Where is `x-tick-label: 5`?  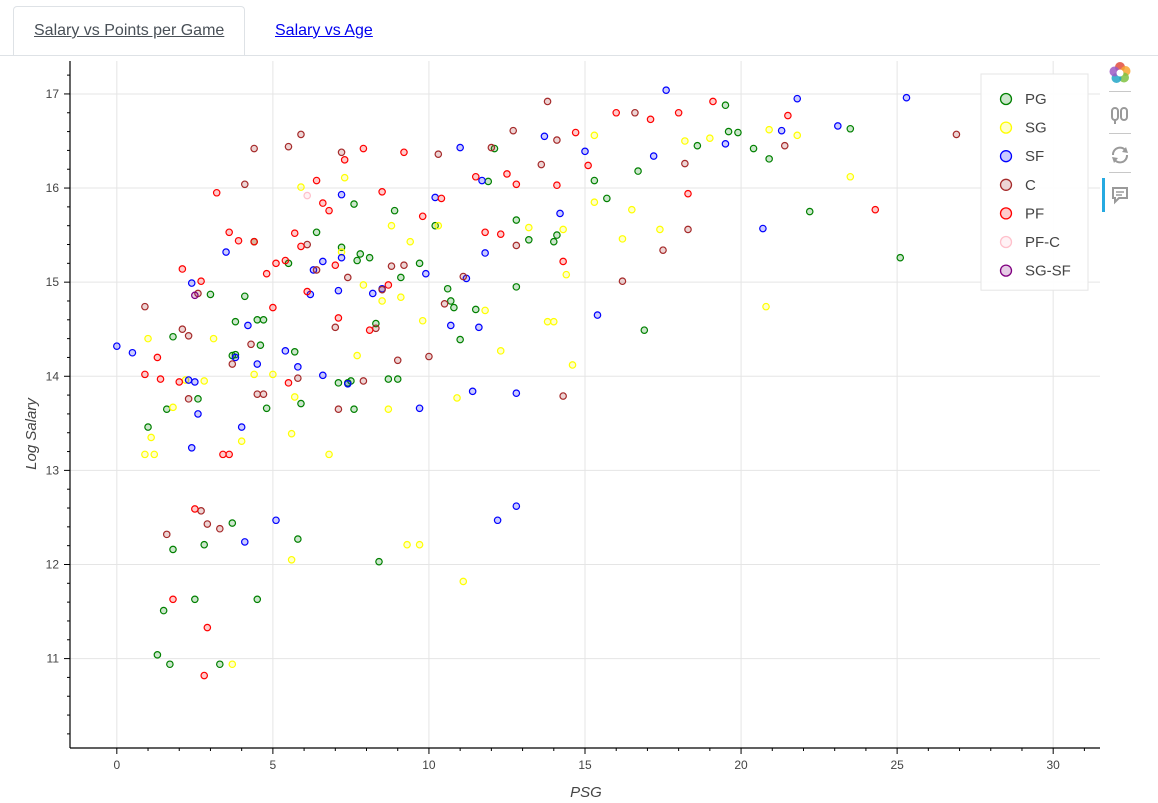
x-tick-label: 5 is located at coordinates (273, 765).